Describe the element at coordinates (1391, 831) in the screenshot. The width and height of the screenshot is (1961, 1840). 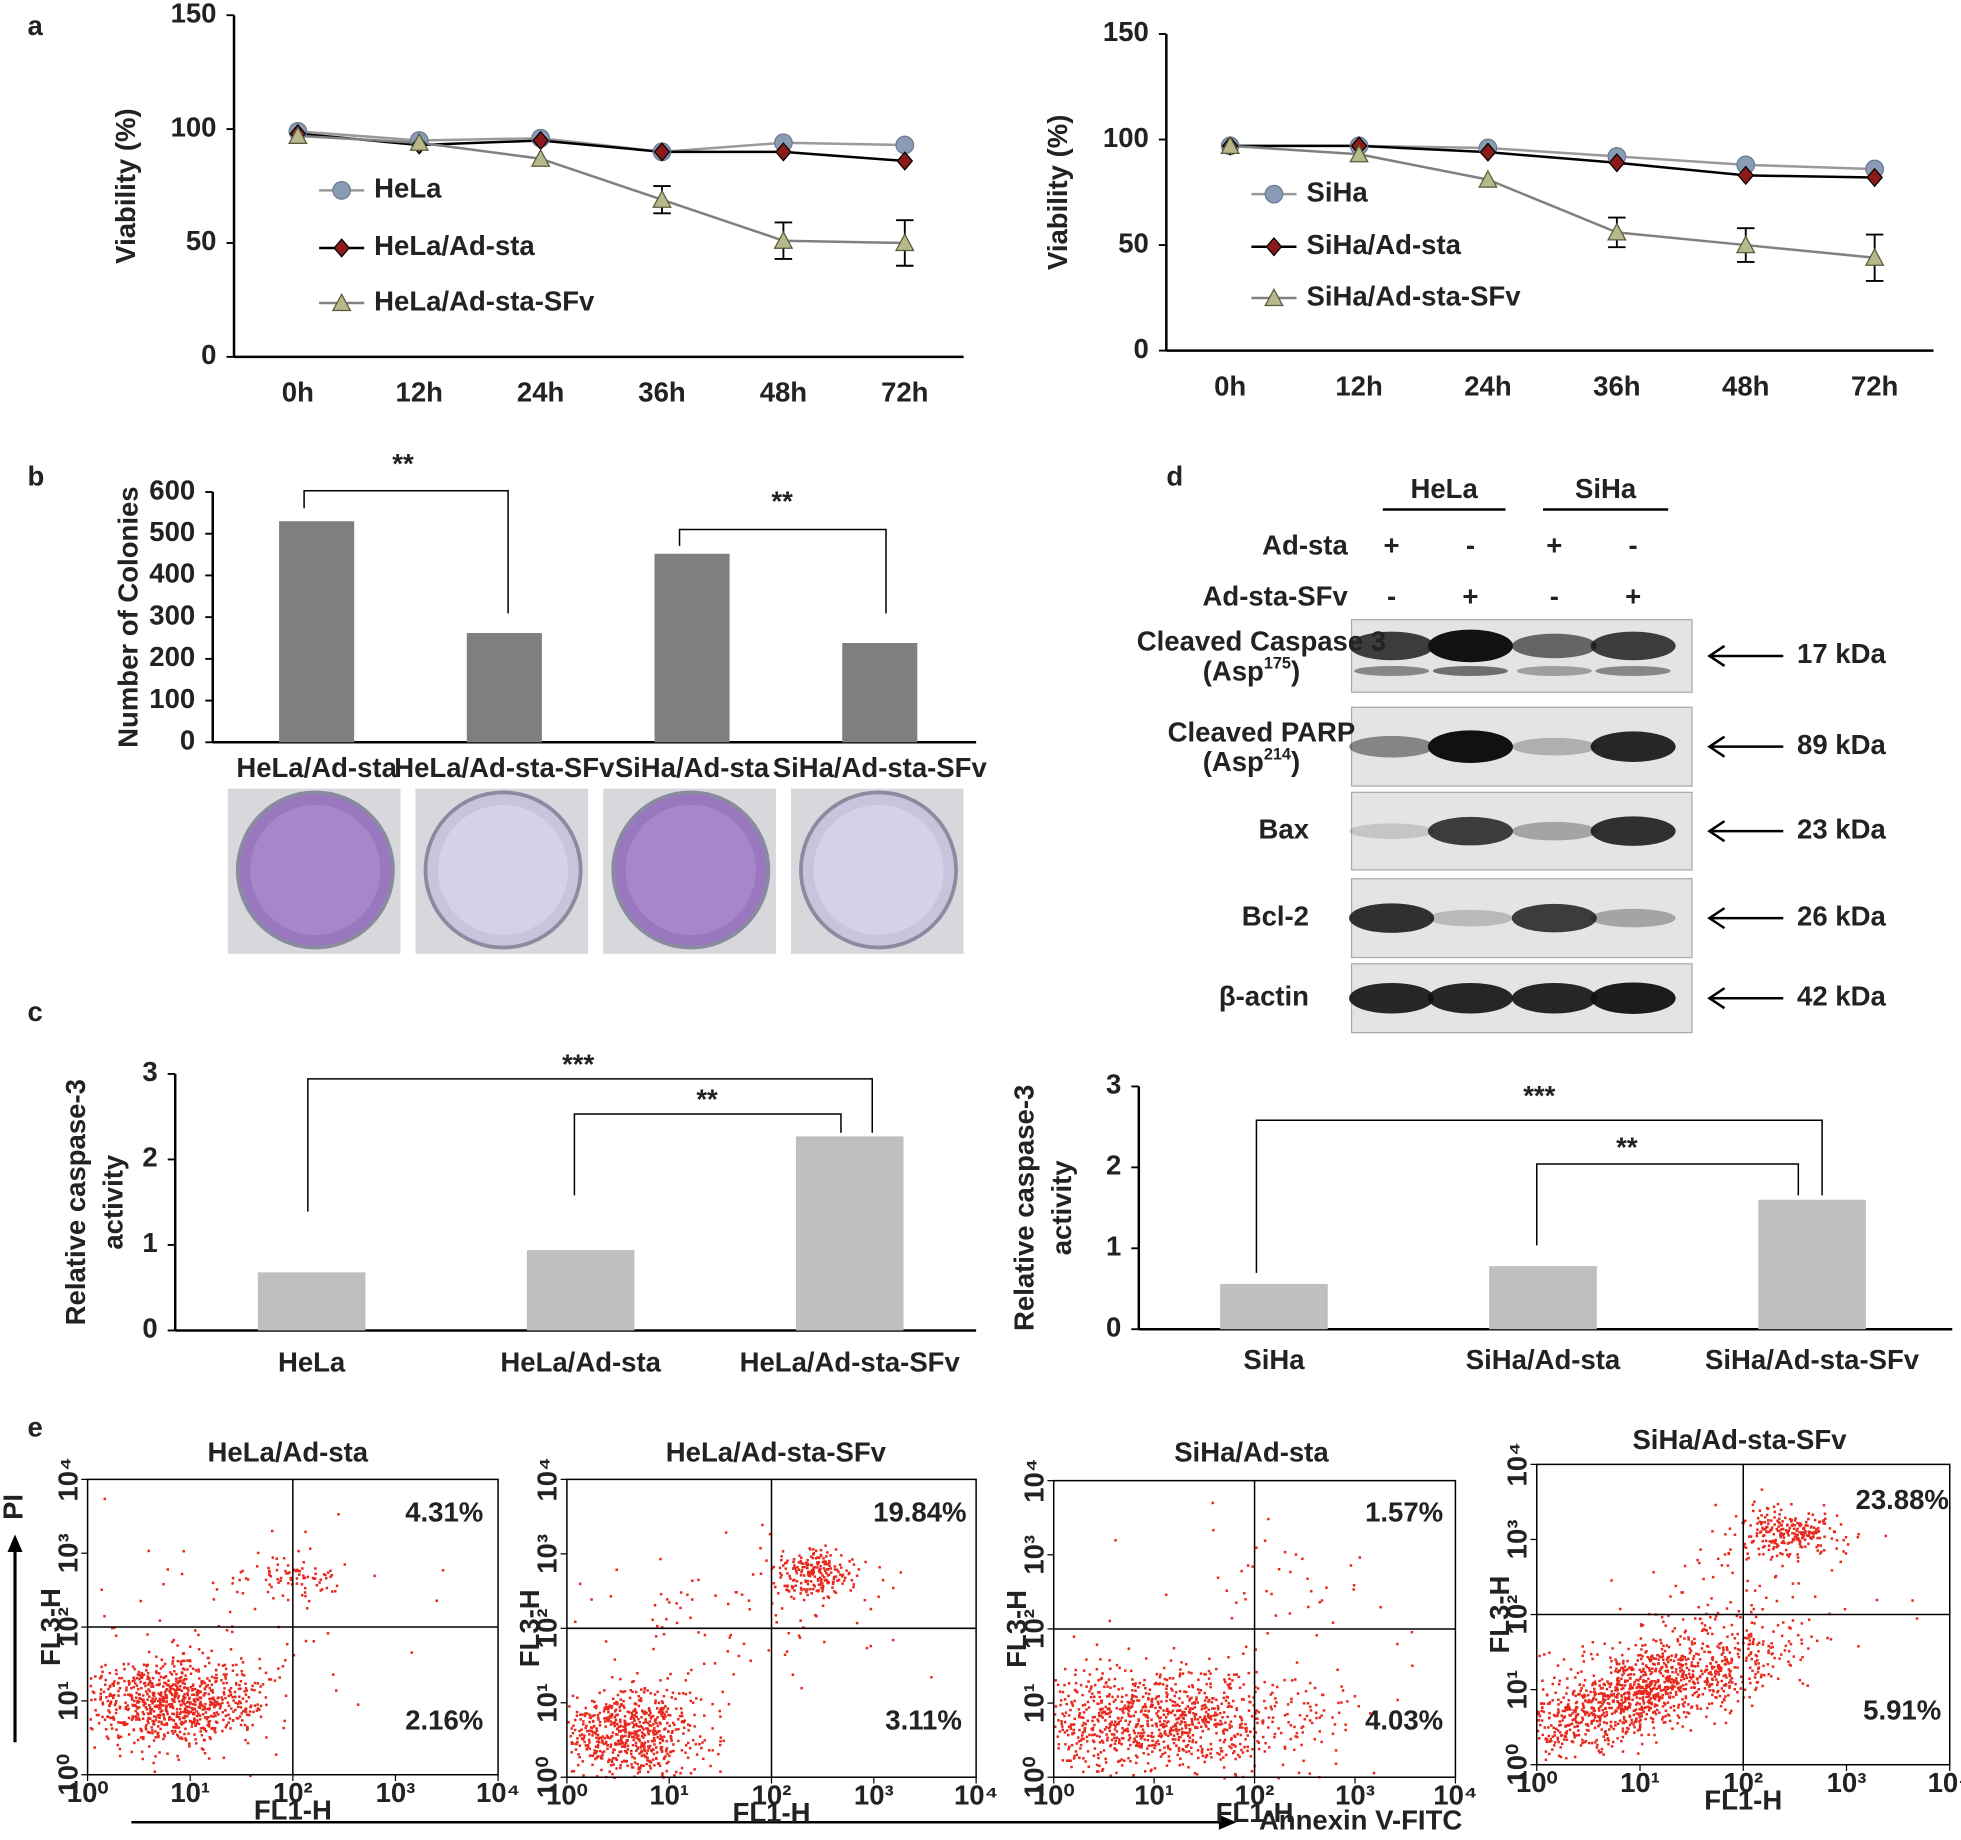
I see `blot-band` at that location.